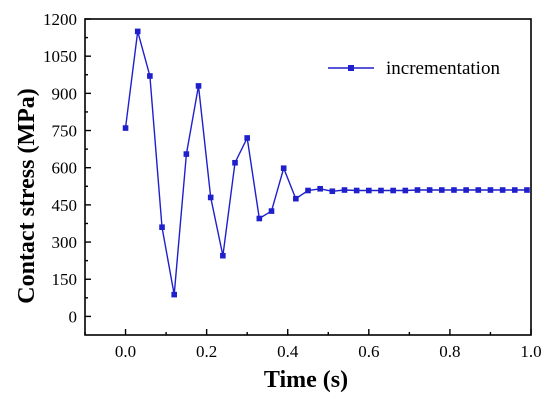 Image resolution: width=550 pixels, height=401 pixels. I want to click on y-tick-label: 1200, so click(60, 19).